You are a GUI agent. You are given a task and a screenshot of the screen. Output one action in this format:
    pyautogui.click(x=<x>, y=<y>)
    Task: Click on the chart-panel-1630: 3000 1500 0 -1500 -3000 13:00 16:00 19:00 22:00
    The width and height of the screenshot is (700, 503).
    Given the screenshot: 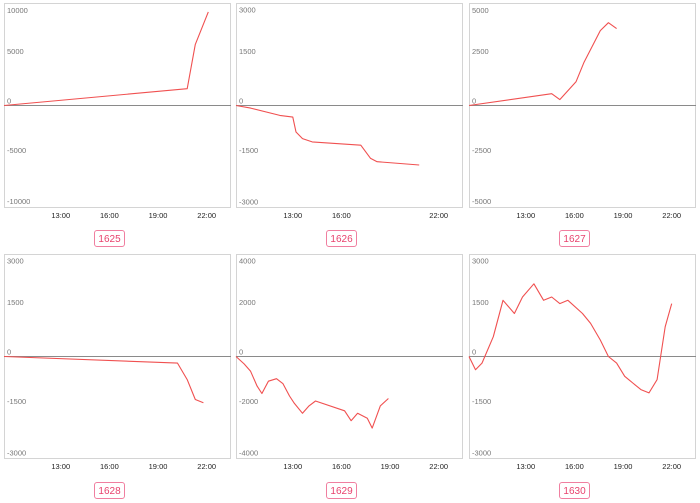 What is the action you would take?
    pyautogui.click(x=582, y=362)
    